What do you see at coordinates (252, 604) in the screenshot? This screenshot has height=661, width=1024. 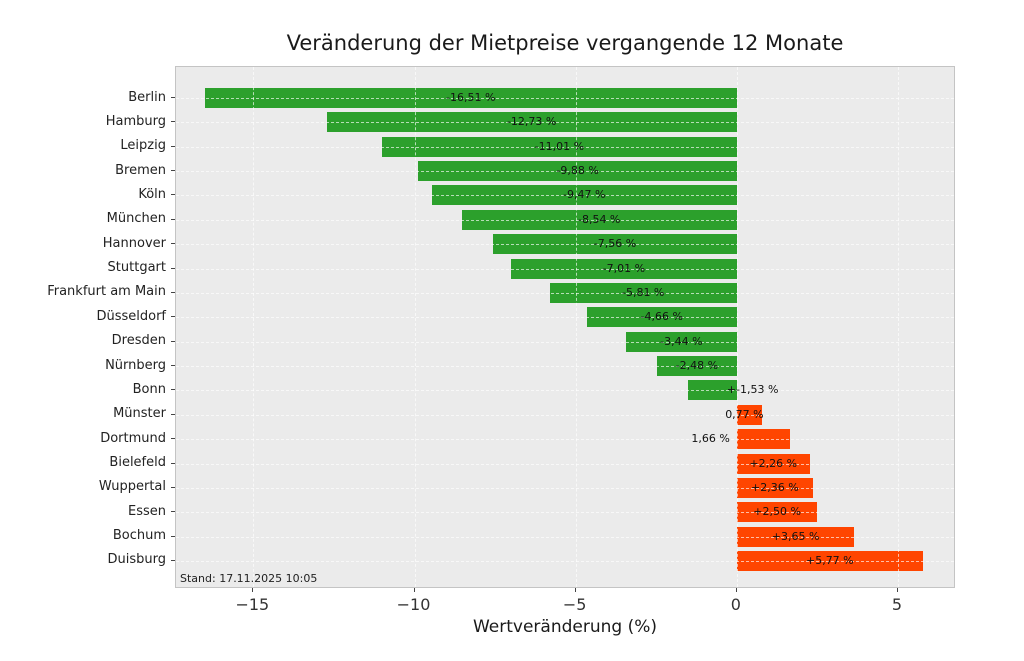 I see `x-axis-tick-label: −15` at bounding box center [252, 604].